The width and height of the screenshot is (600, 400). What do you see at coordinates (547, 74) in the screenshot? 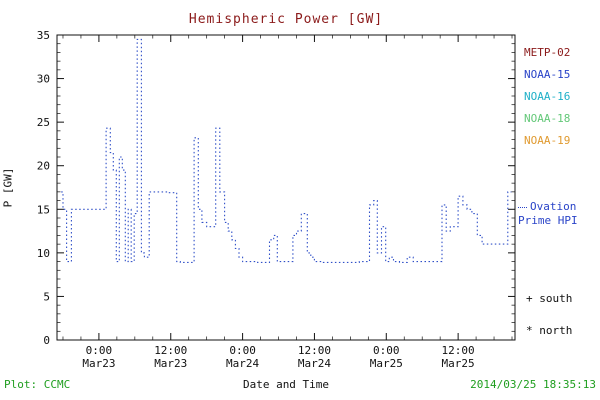
I see `legend-item-noaa-15: NOAA-15` at bounding box center [547, 74].